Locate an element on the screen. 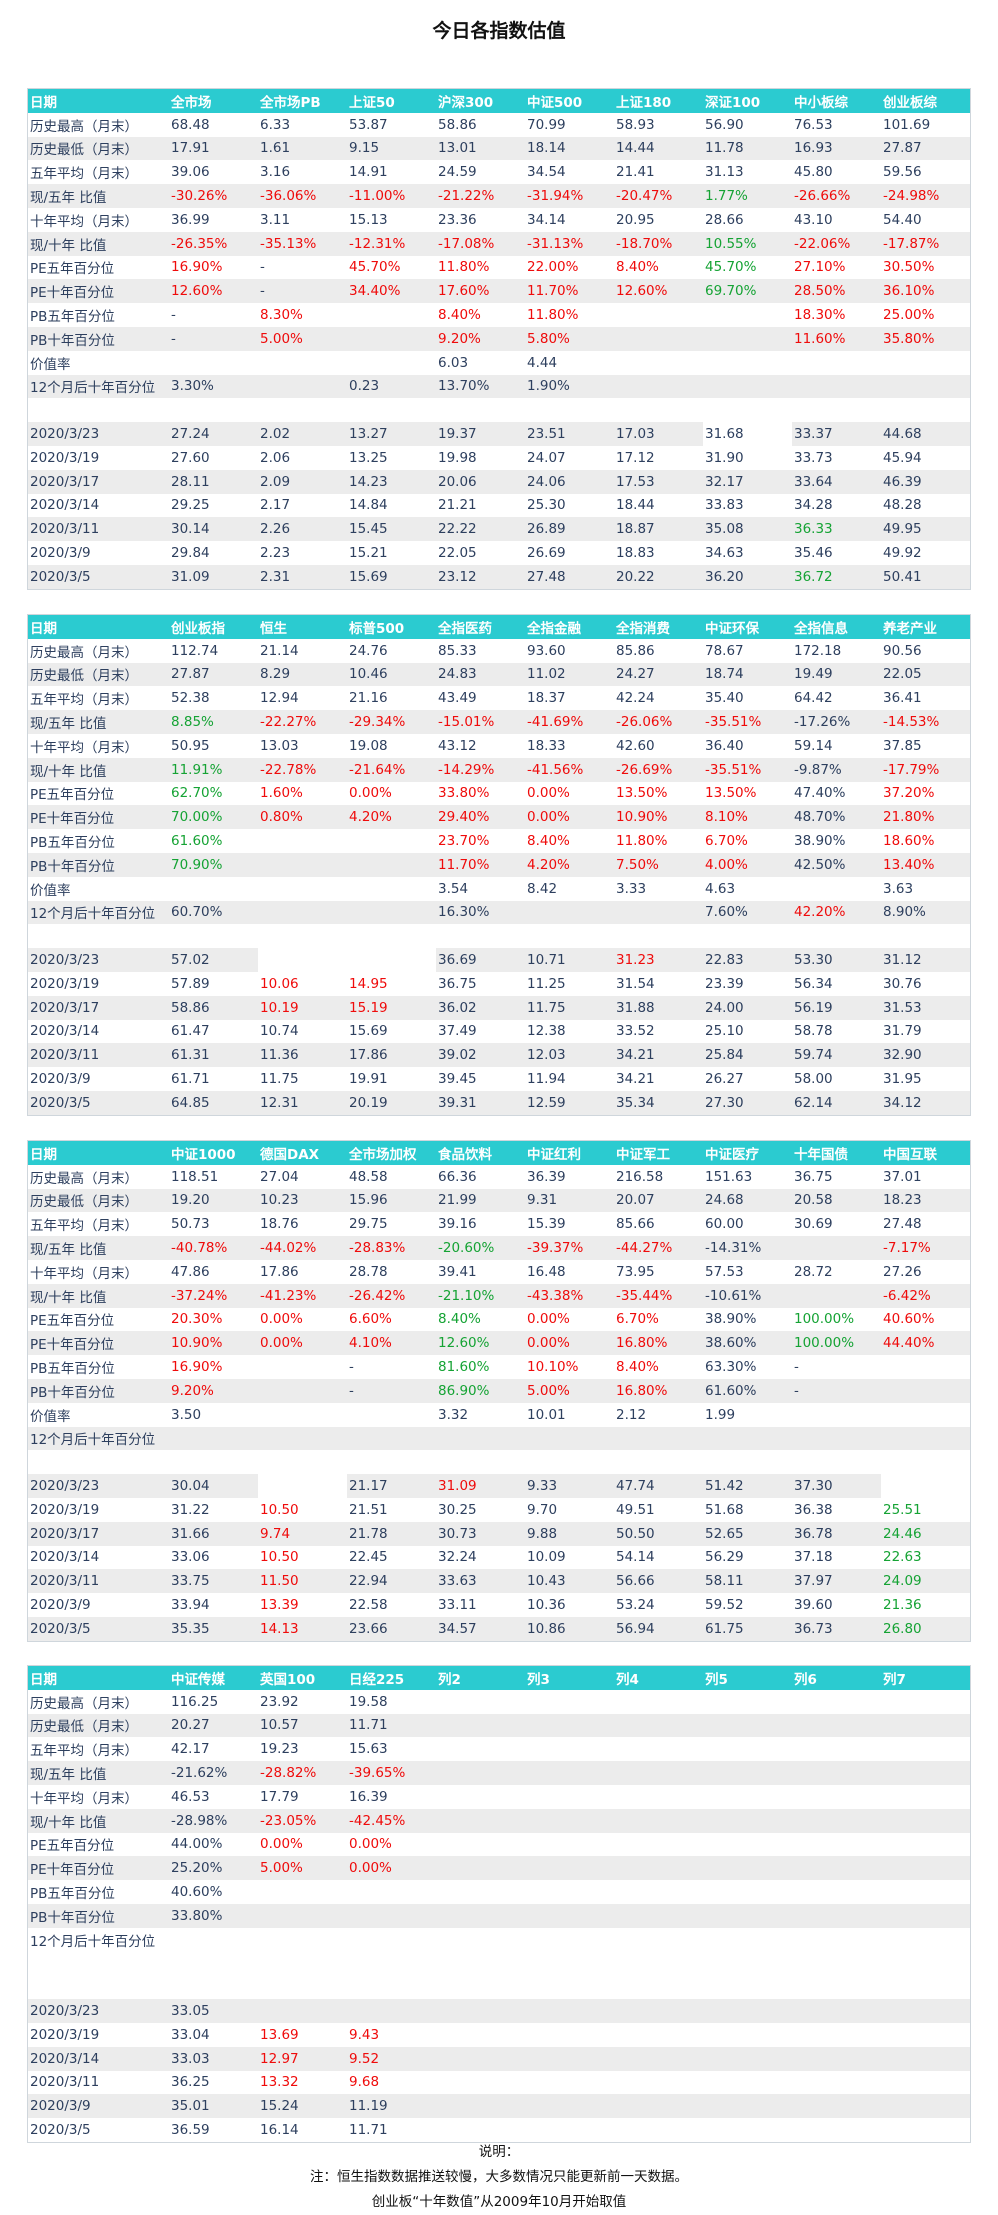 The height and width of the screenshot is (2215, 998). table-cell: 6.70% is located at coordinates (726, 841).